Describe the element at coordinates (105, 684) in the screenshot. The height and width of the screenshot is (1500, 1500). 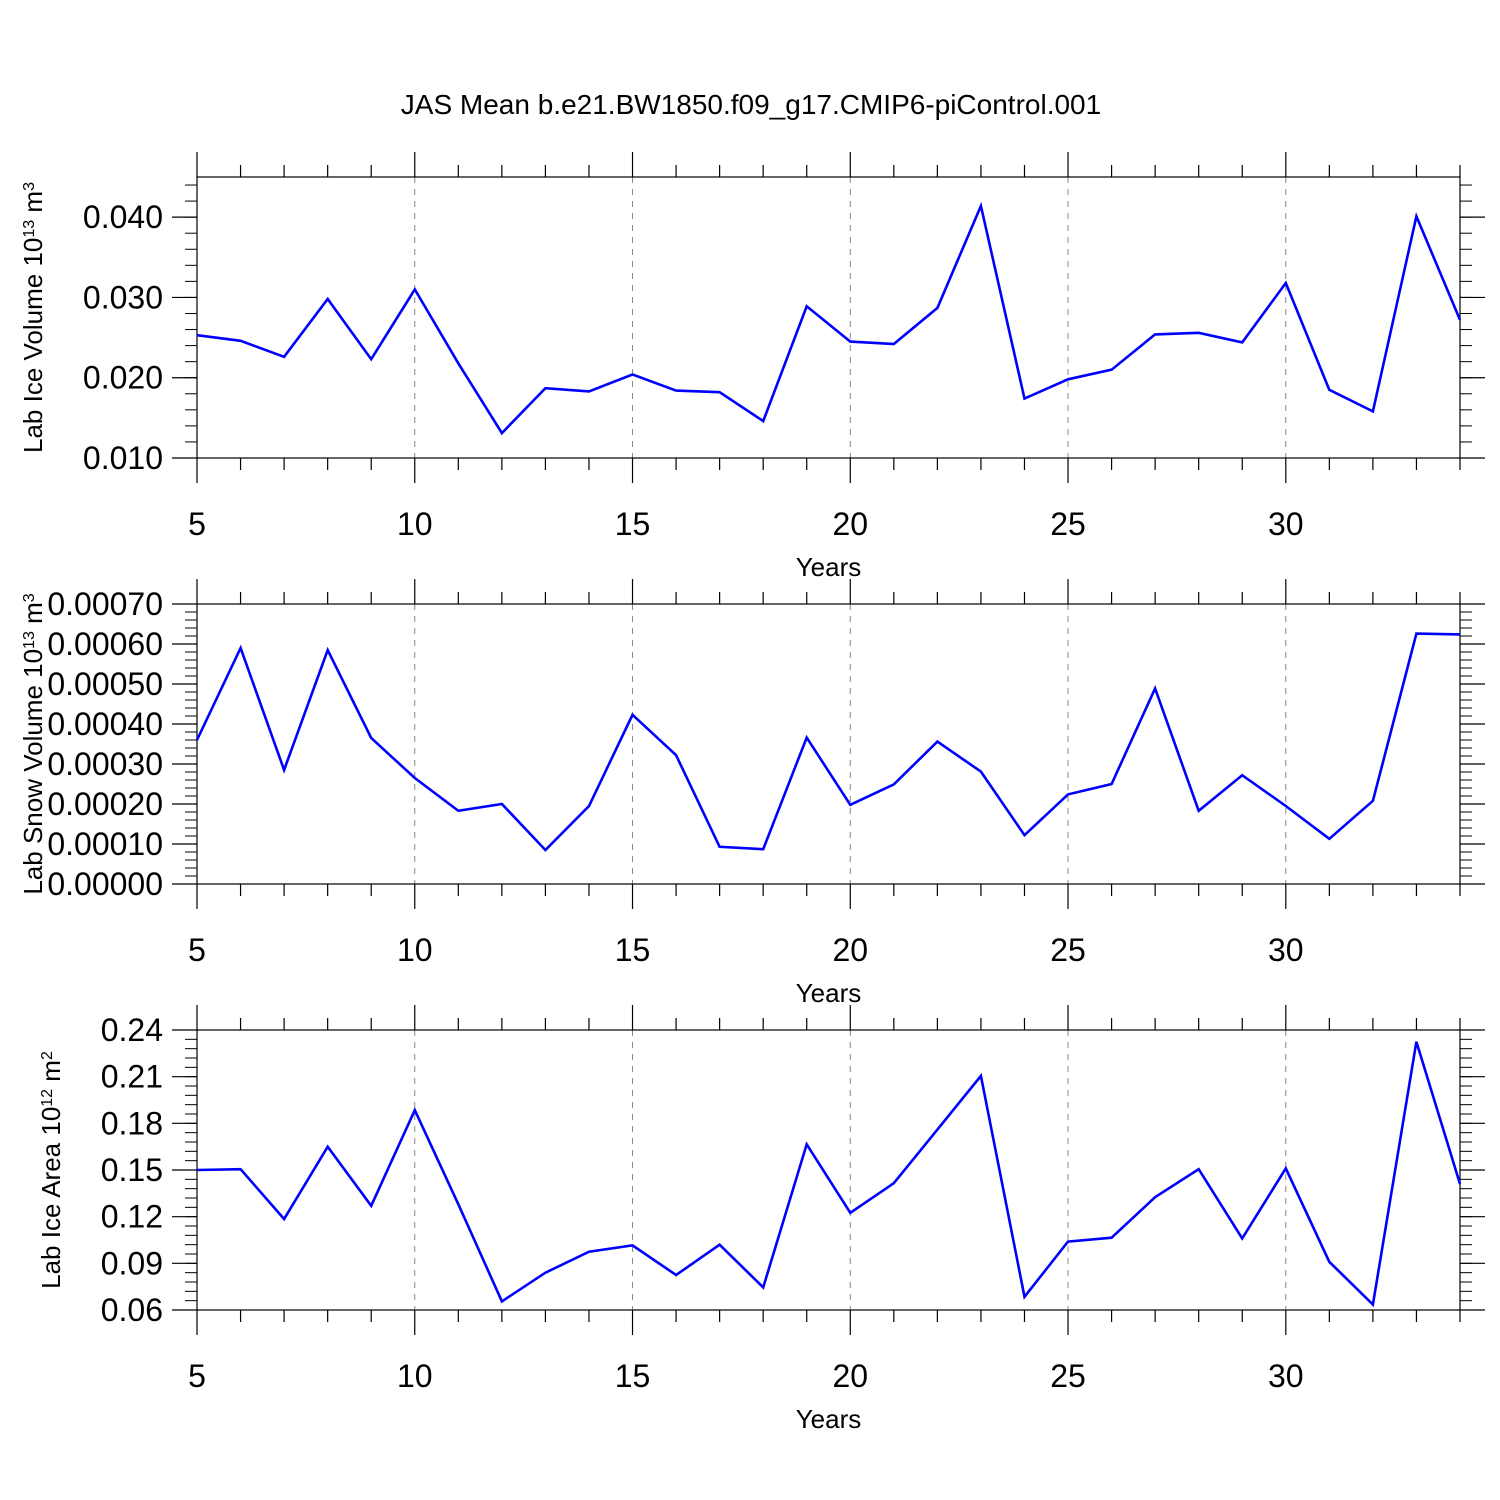
I see `y-tick-label: 0.00050` at that location.